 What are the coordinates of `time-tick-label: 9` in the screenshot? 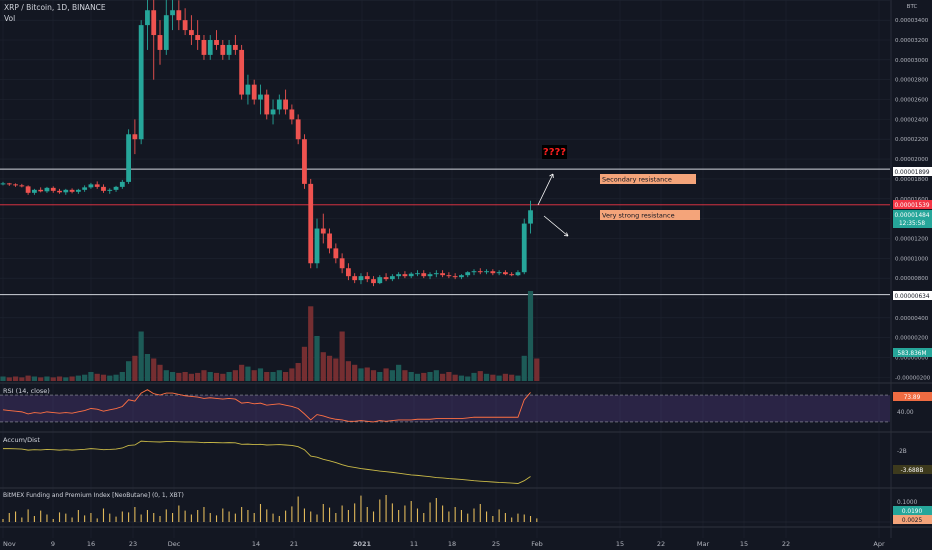 It's located at (53, 544).